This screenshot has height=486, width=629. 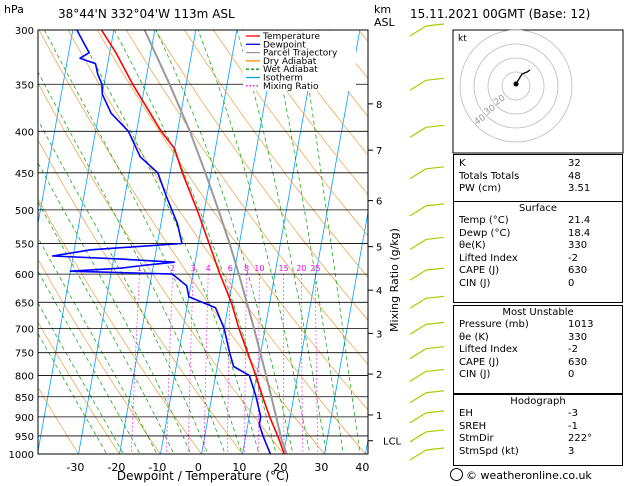 I want to click on legend-label: Wet Adiabat, so click(x=290, y=70).